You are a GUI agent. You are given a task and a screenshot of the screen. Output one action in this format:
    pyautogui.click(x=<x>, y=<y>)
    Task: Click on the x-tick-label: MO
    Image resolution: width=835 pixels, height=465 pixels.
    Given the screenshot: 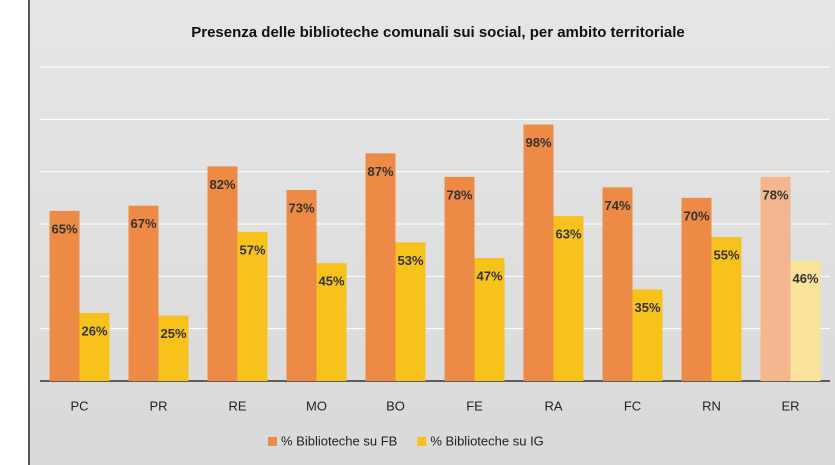 What is the action you would take?
    pyautogui.click(x=316, y=405)
    